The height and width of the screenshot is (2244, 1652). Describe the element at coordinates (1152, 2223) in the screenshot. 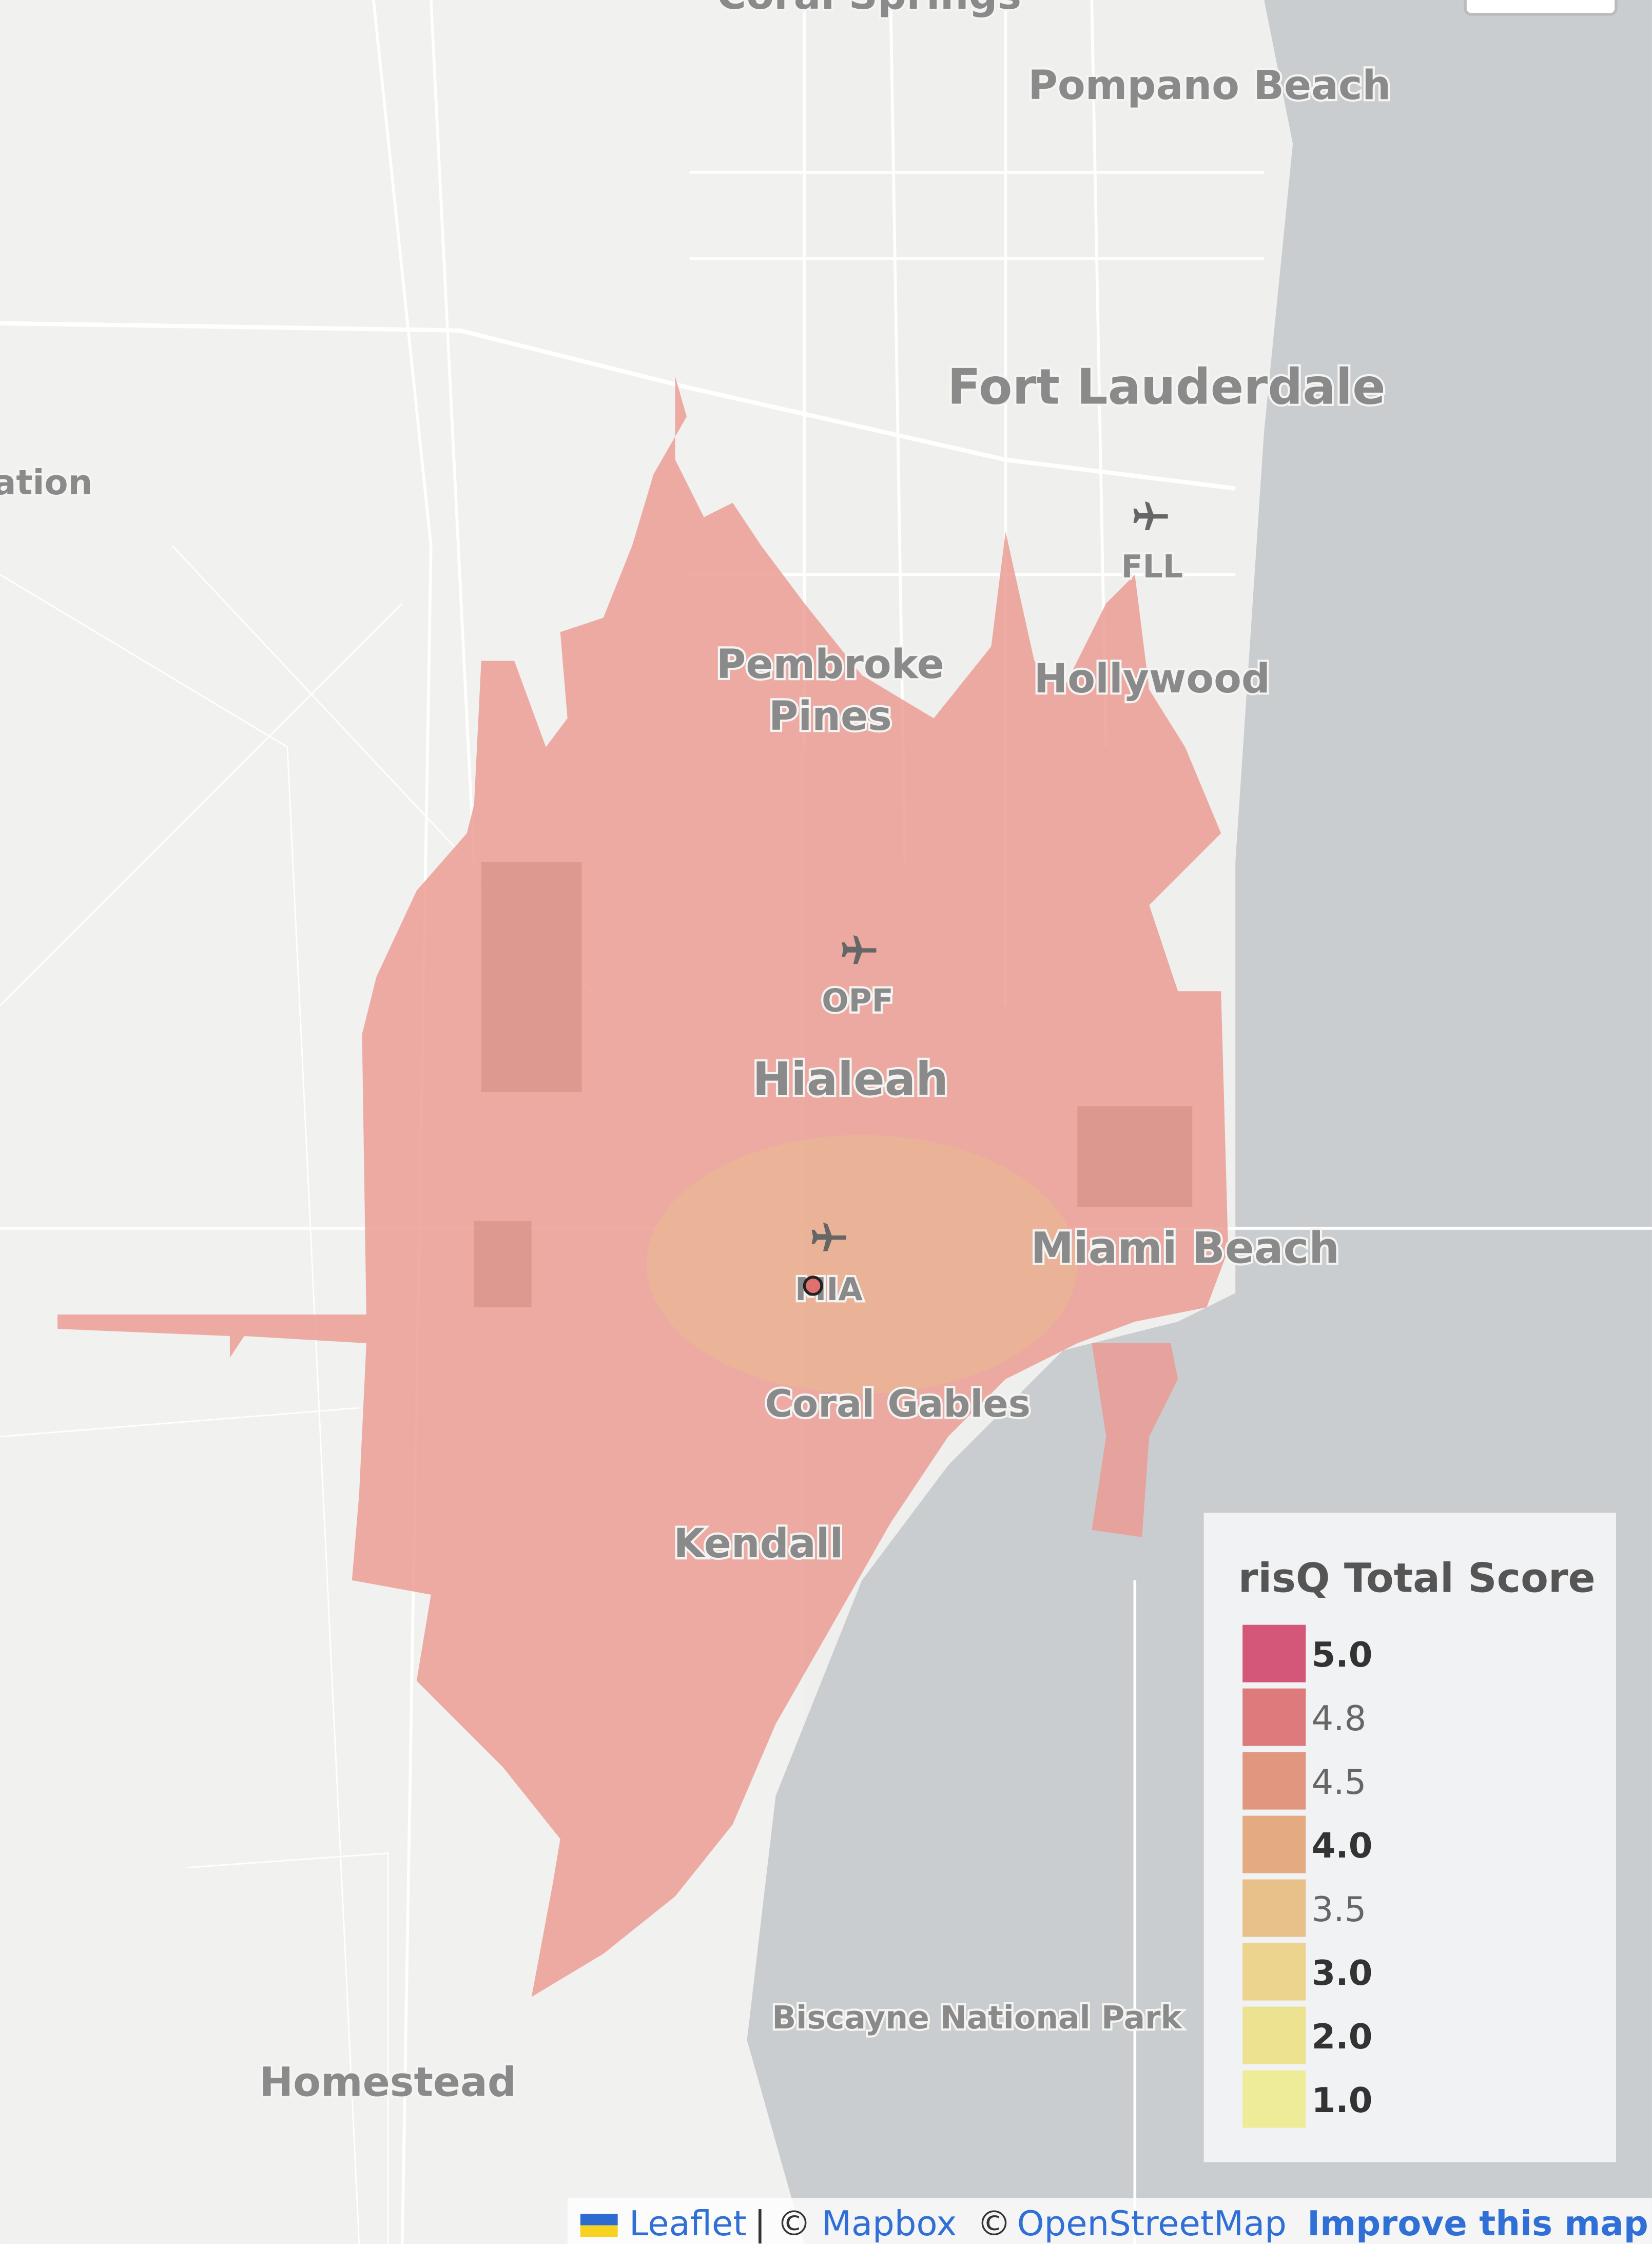

I see `link: OpenStreetMap` at that location.